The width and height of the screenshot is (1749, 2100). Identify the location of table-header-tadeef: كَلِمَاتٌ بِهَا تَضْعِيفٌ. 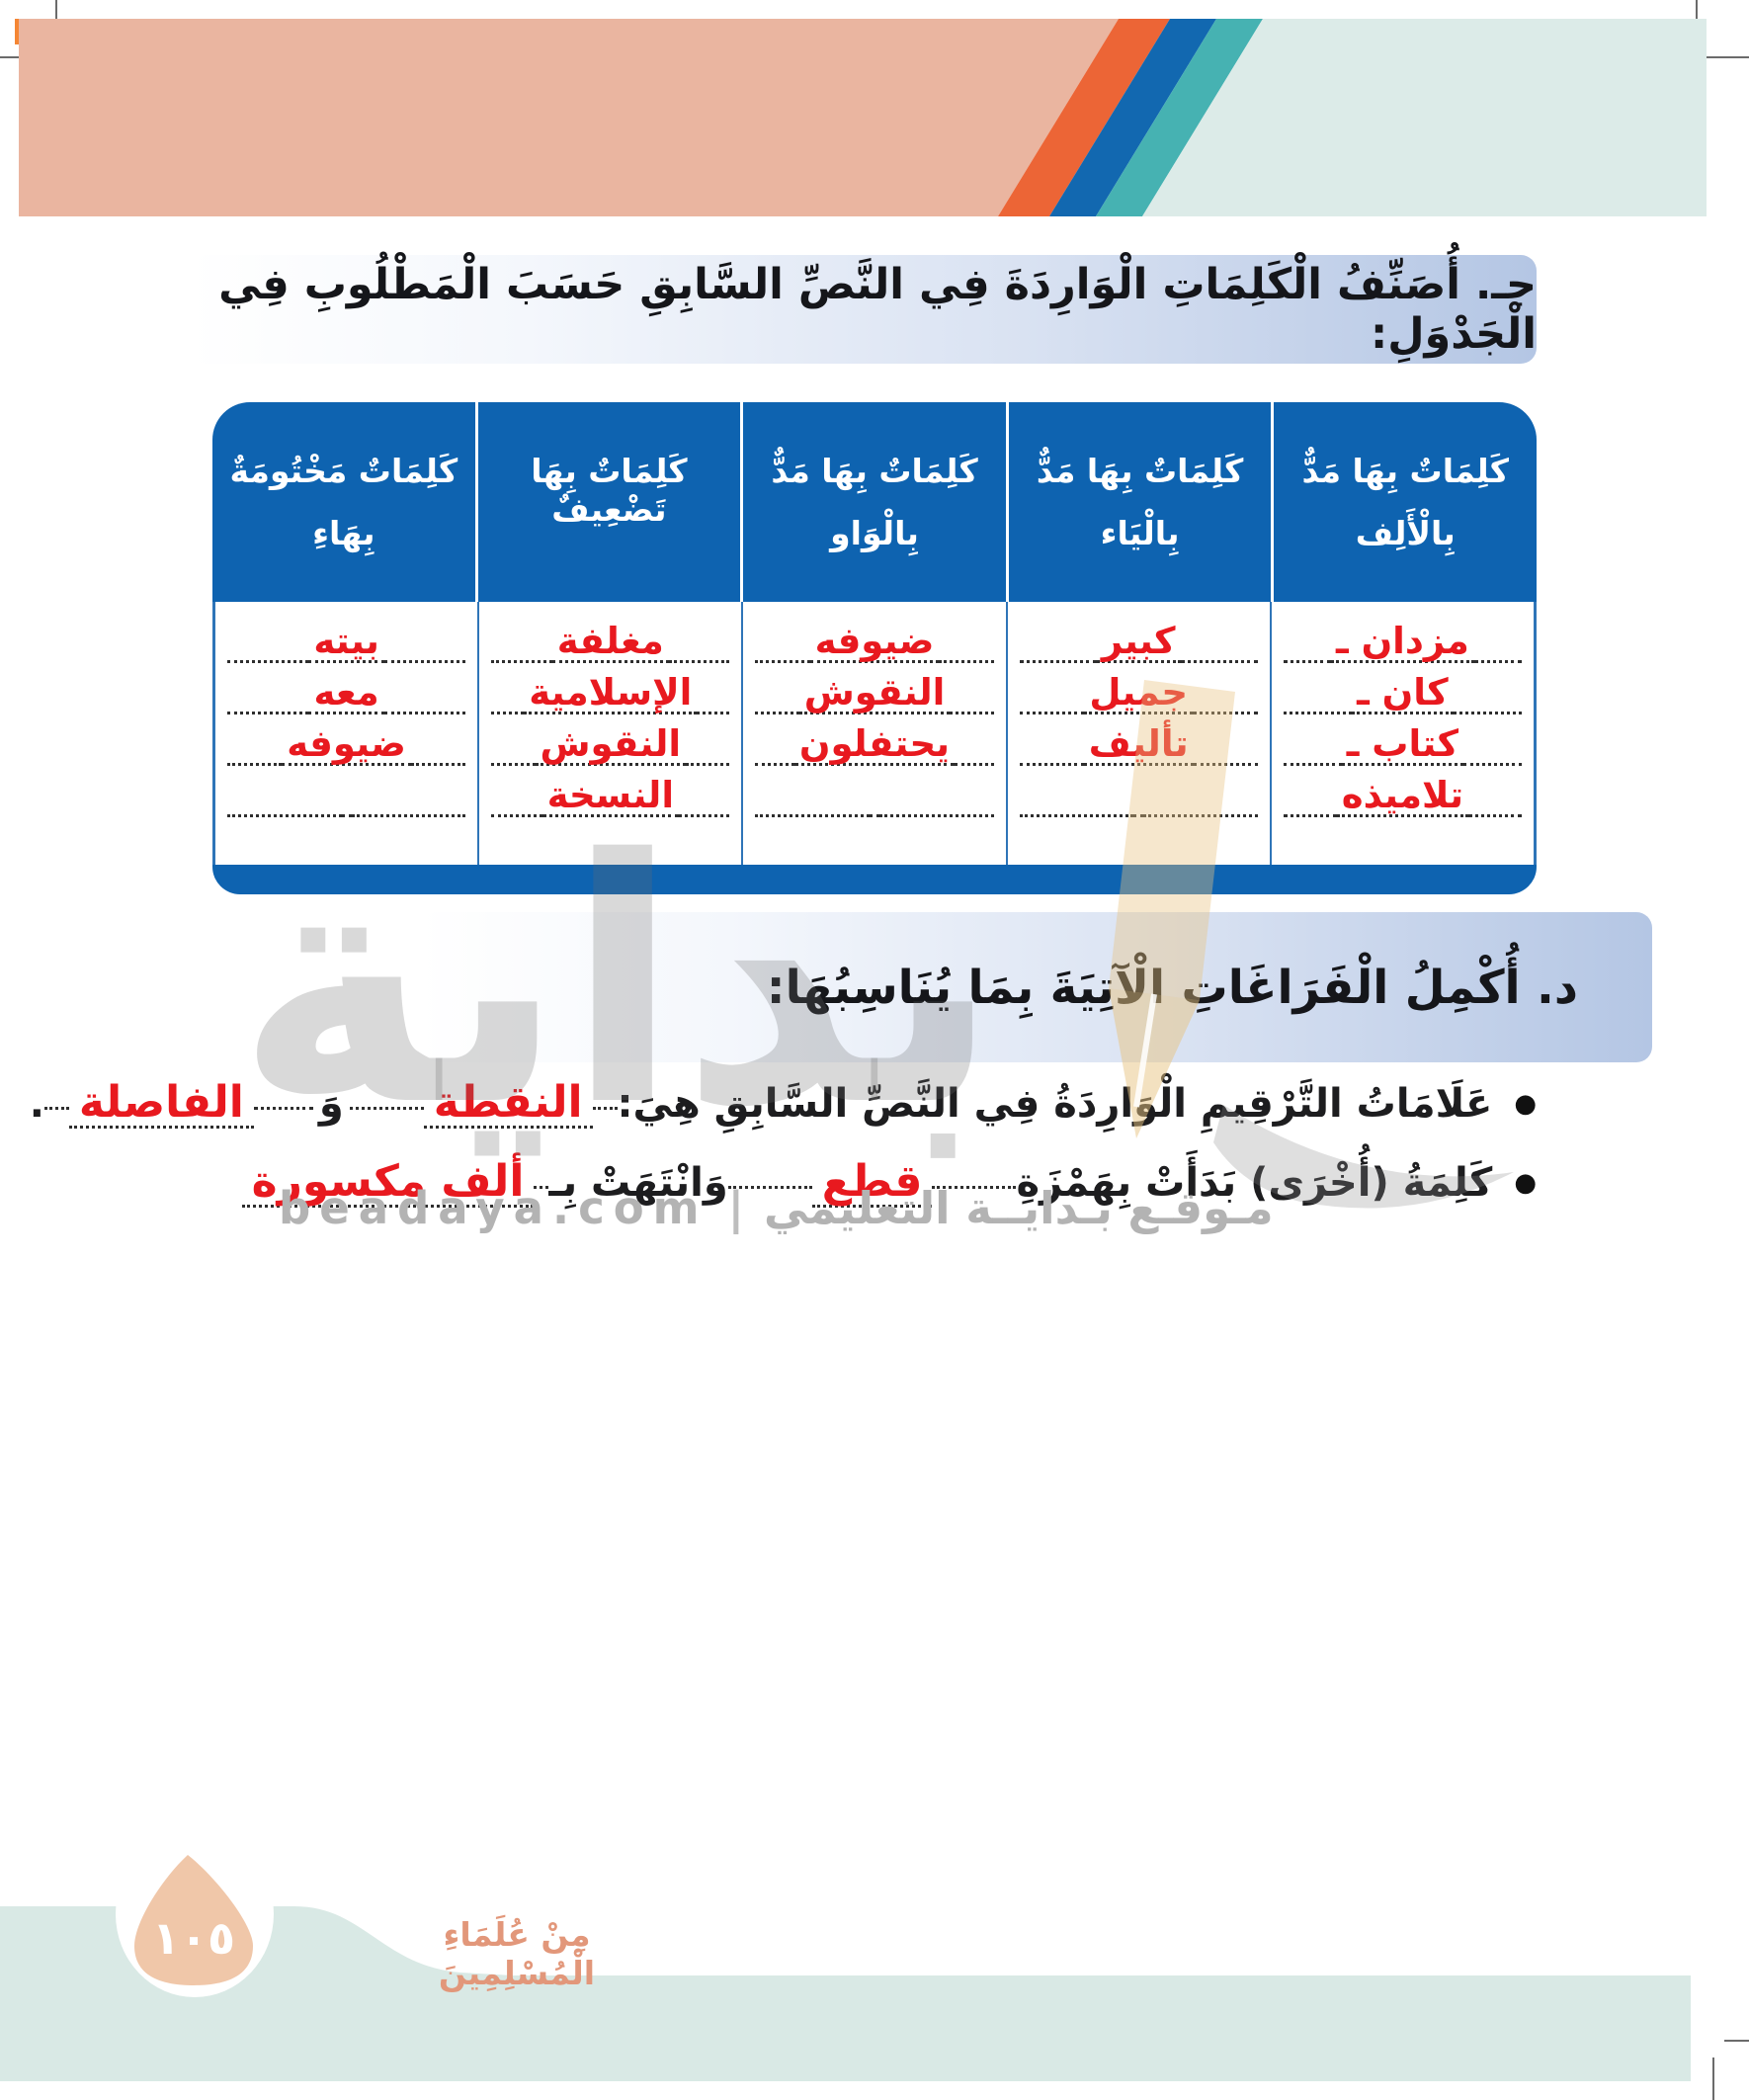
(607, 502).